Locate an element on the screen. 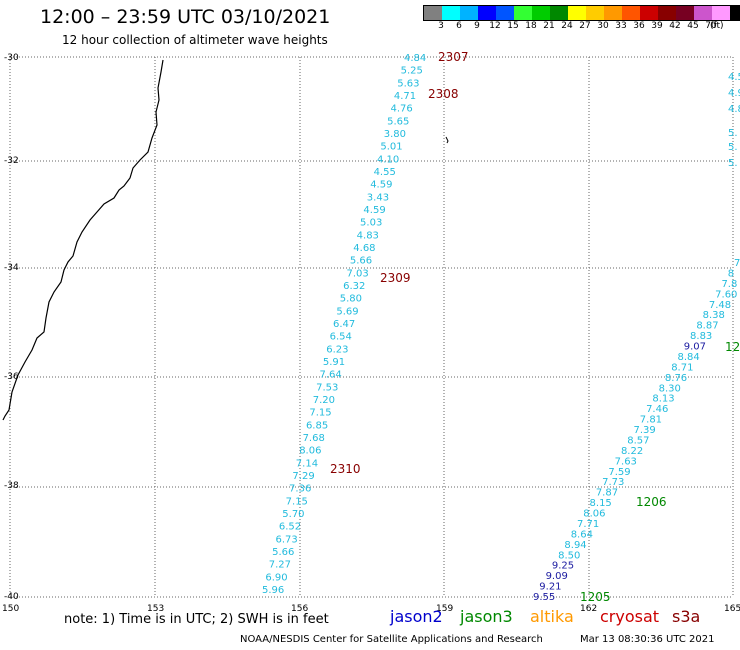  swh-value-track-a: 6.73 is located at coordinates (287, 539).